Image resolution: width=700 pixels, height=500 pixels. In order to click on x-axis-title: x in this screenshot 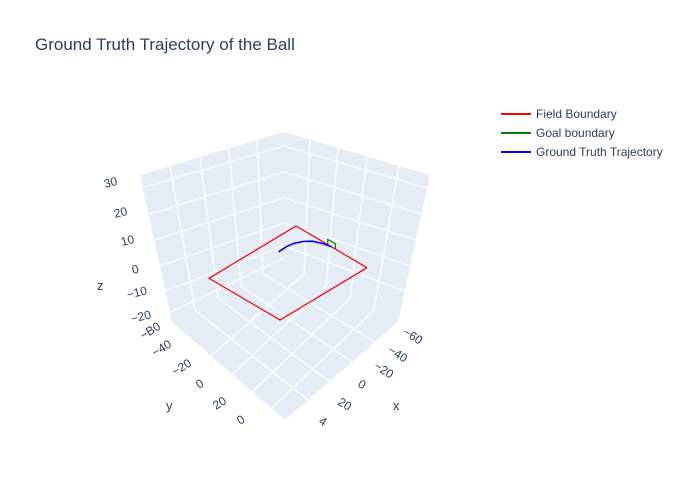, I will do `click(396, 405)`.